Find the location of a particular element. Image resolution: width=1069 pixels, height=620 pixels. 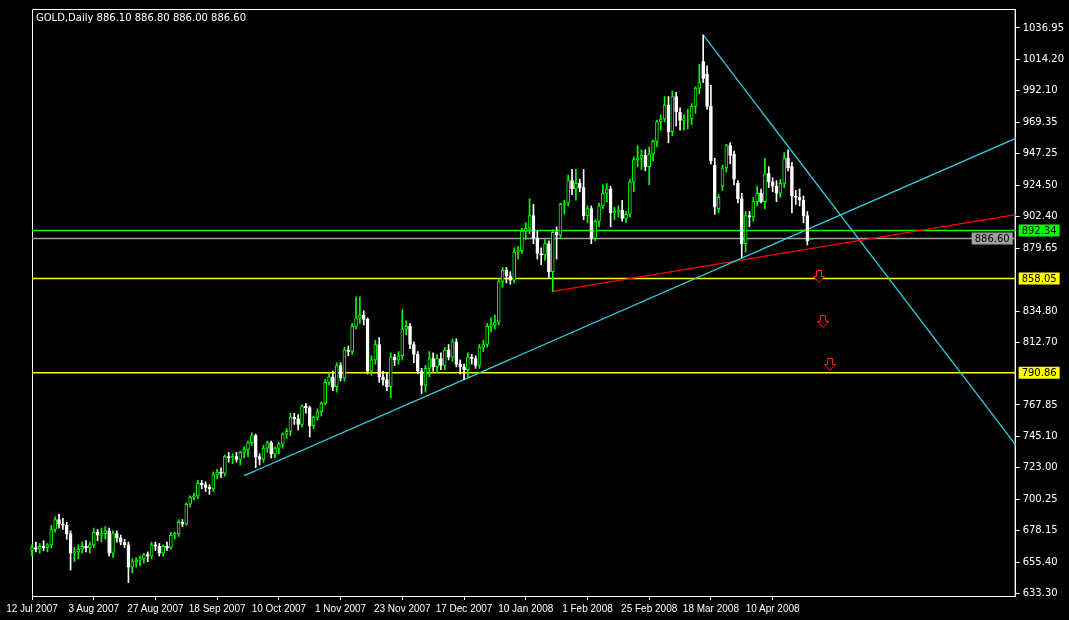

y-tick-label: 655.40 is located at coordinates (1040, 562).